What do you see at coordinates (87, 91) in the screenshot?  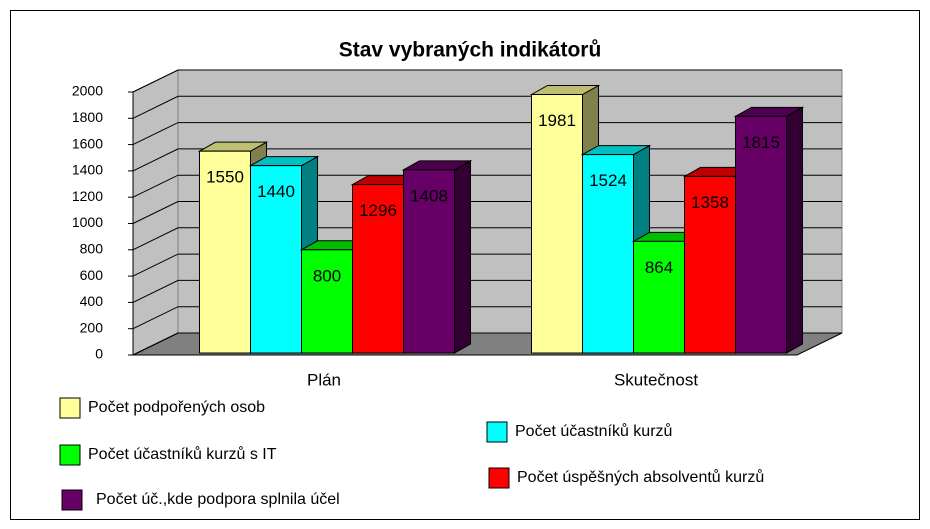 I see `y-tick-label: 2000` at bounding box center [87, 91].